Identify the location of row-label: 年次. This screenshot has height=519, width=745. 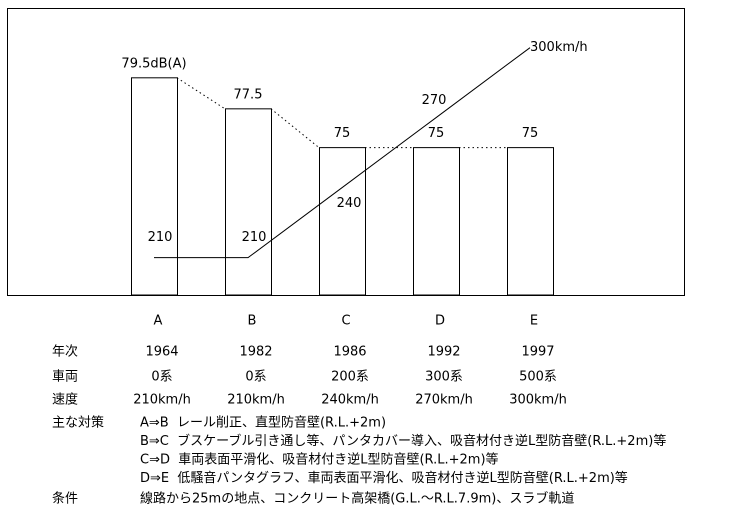
(65, 352).